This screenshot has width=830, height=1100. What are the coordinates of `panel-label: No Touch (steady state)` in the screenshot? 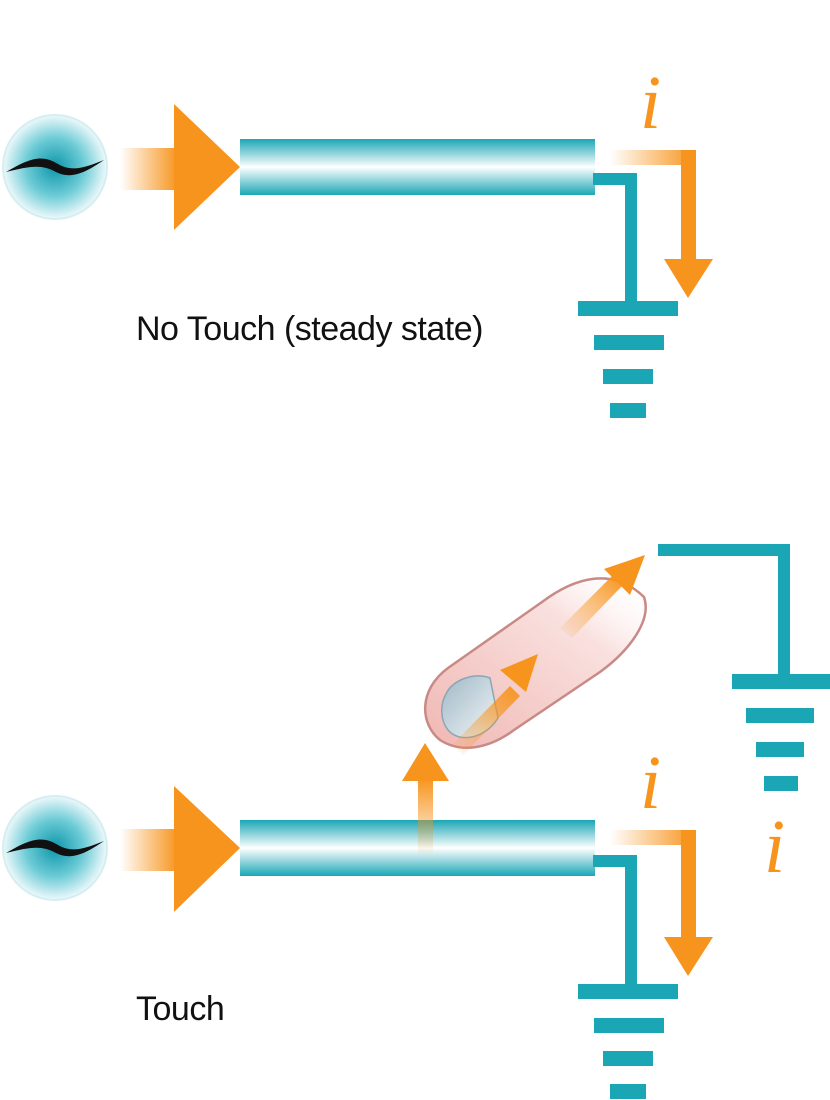 It's located at (309, 329).